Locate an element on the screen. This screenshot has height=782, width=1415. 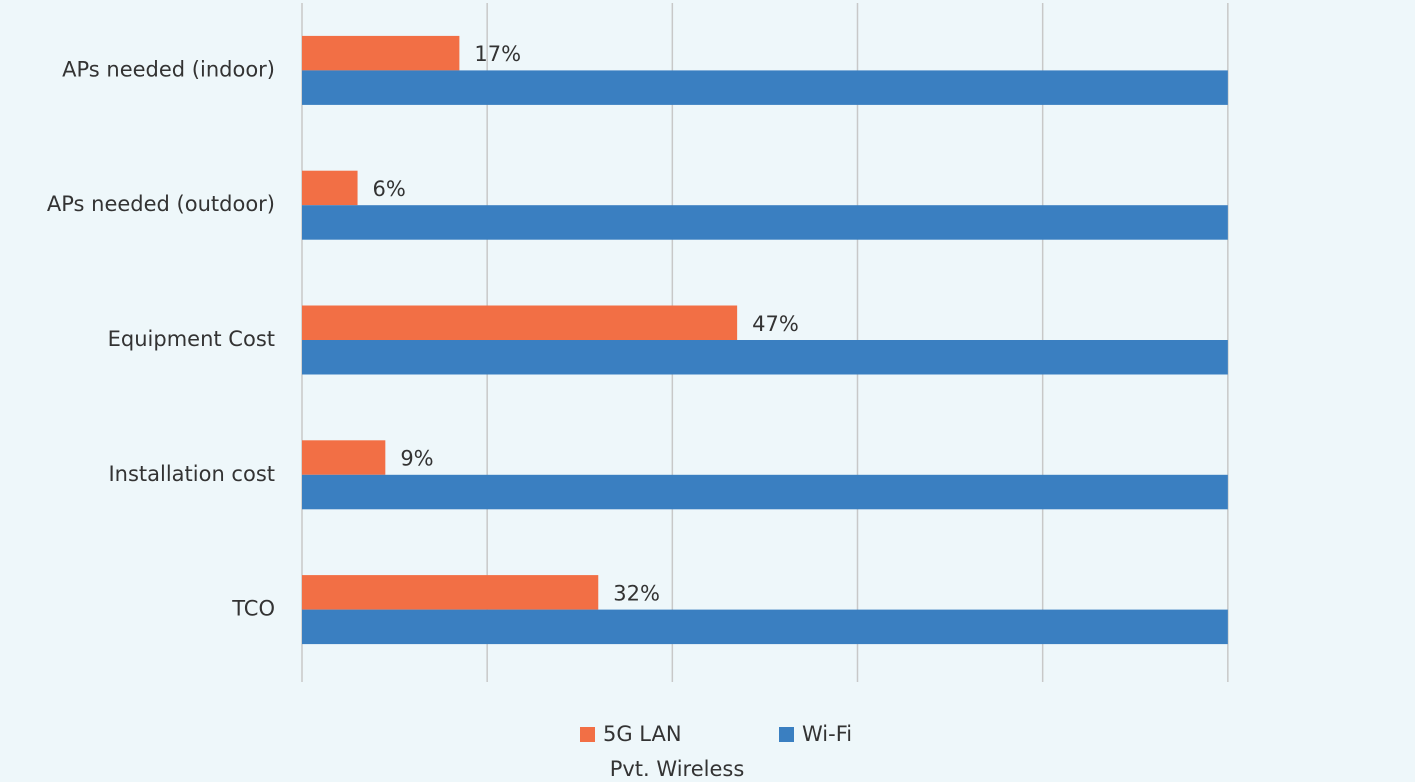
y-tick-label: APs needed (indoor) is located at coordinates (168, 69).